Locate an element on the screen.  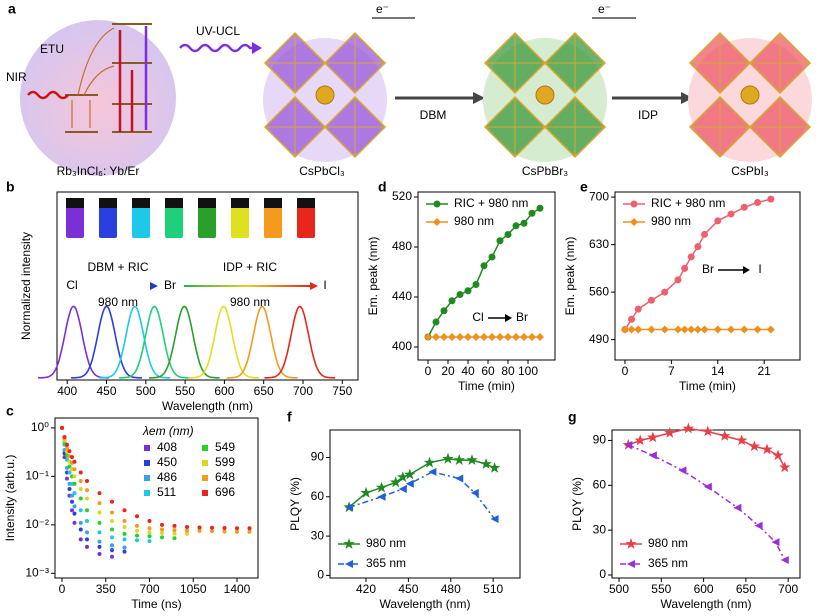
series-line is located at coordinates (707, 502).